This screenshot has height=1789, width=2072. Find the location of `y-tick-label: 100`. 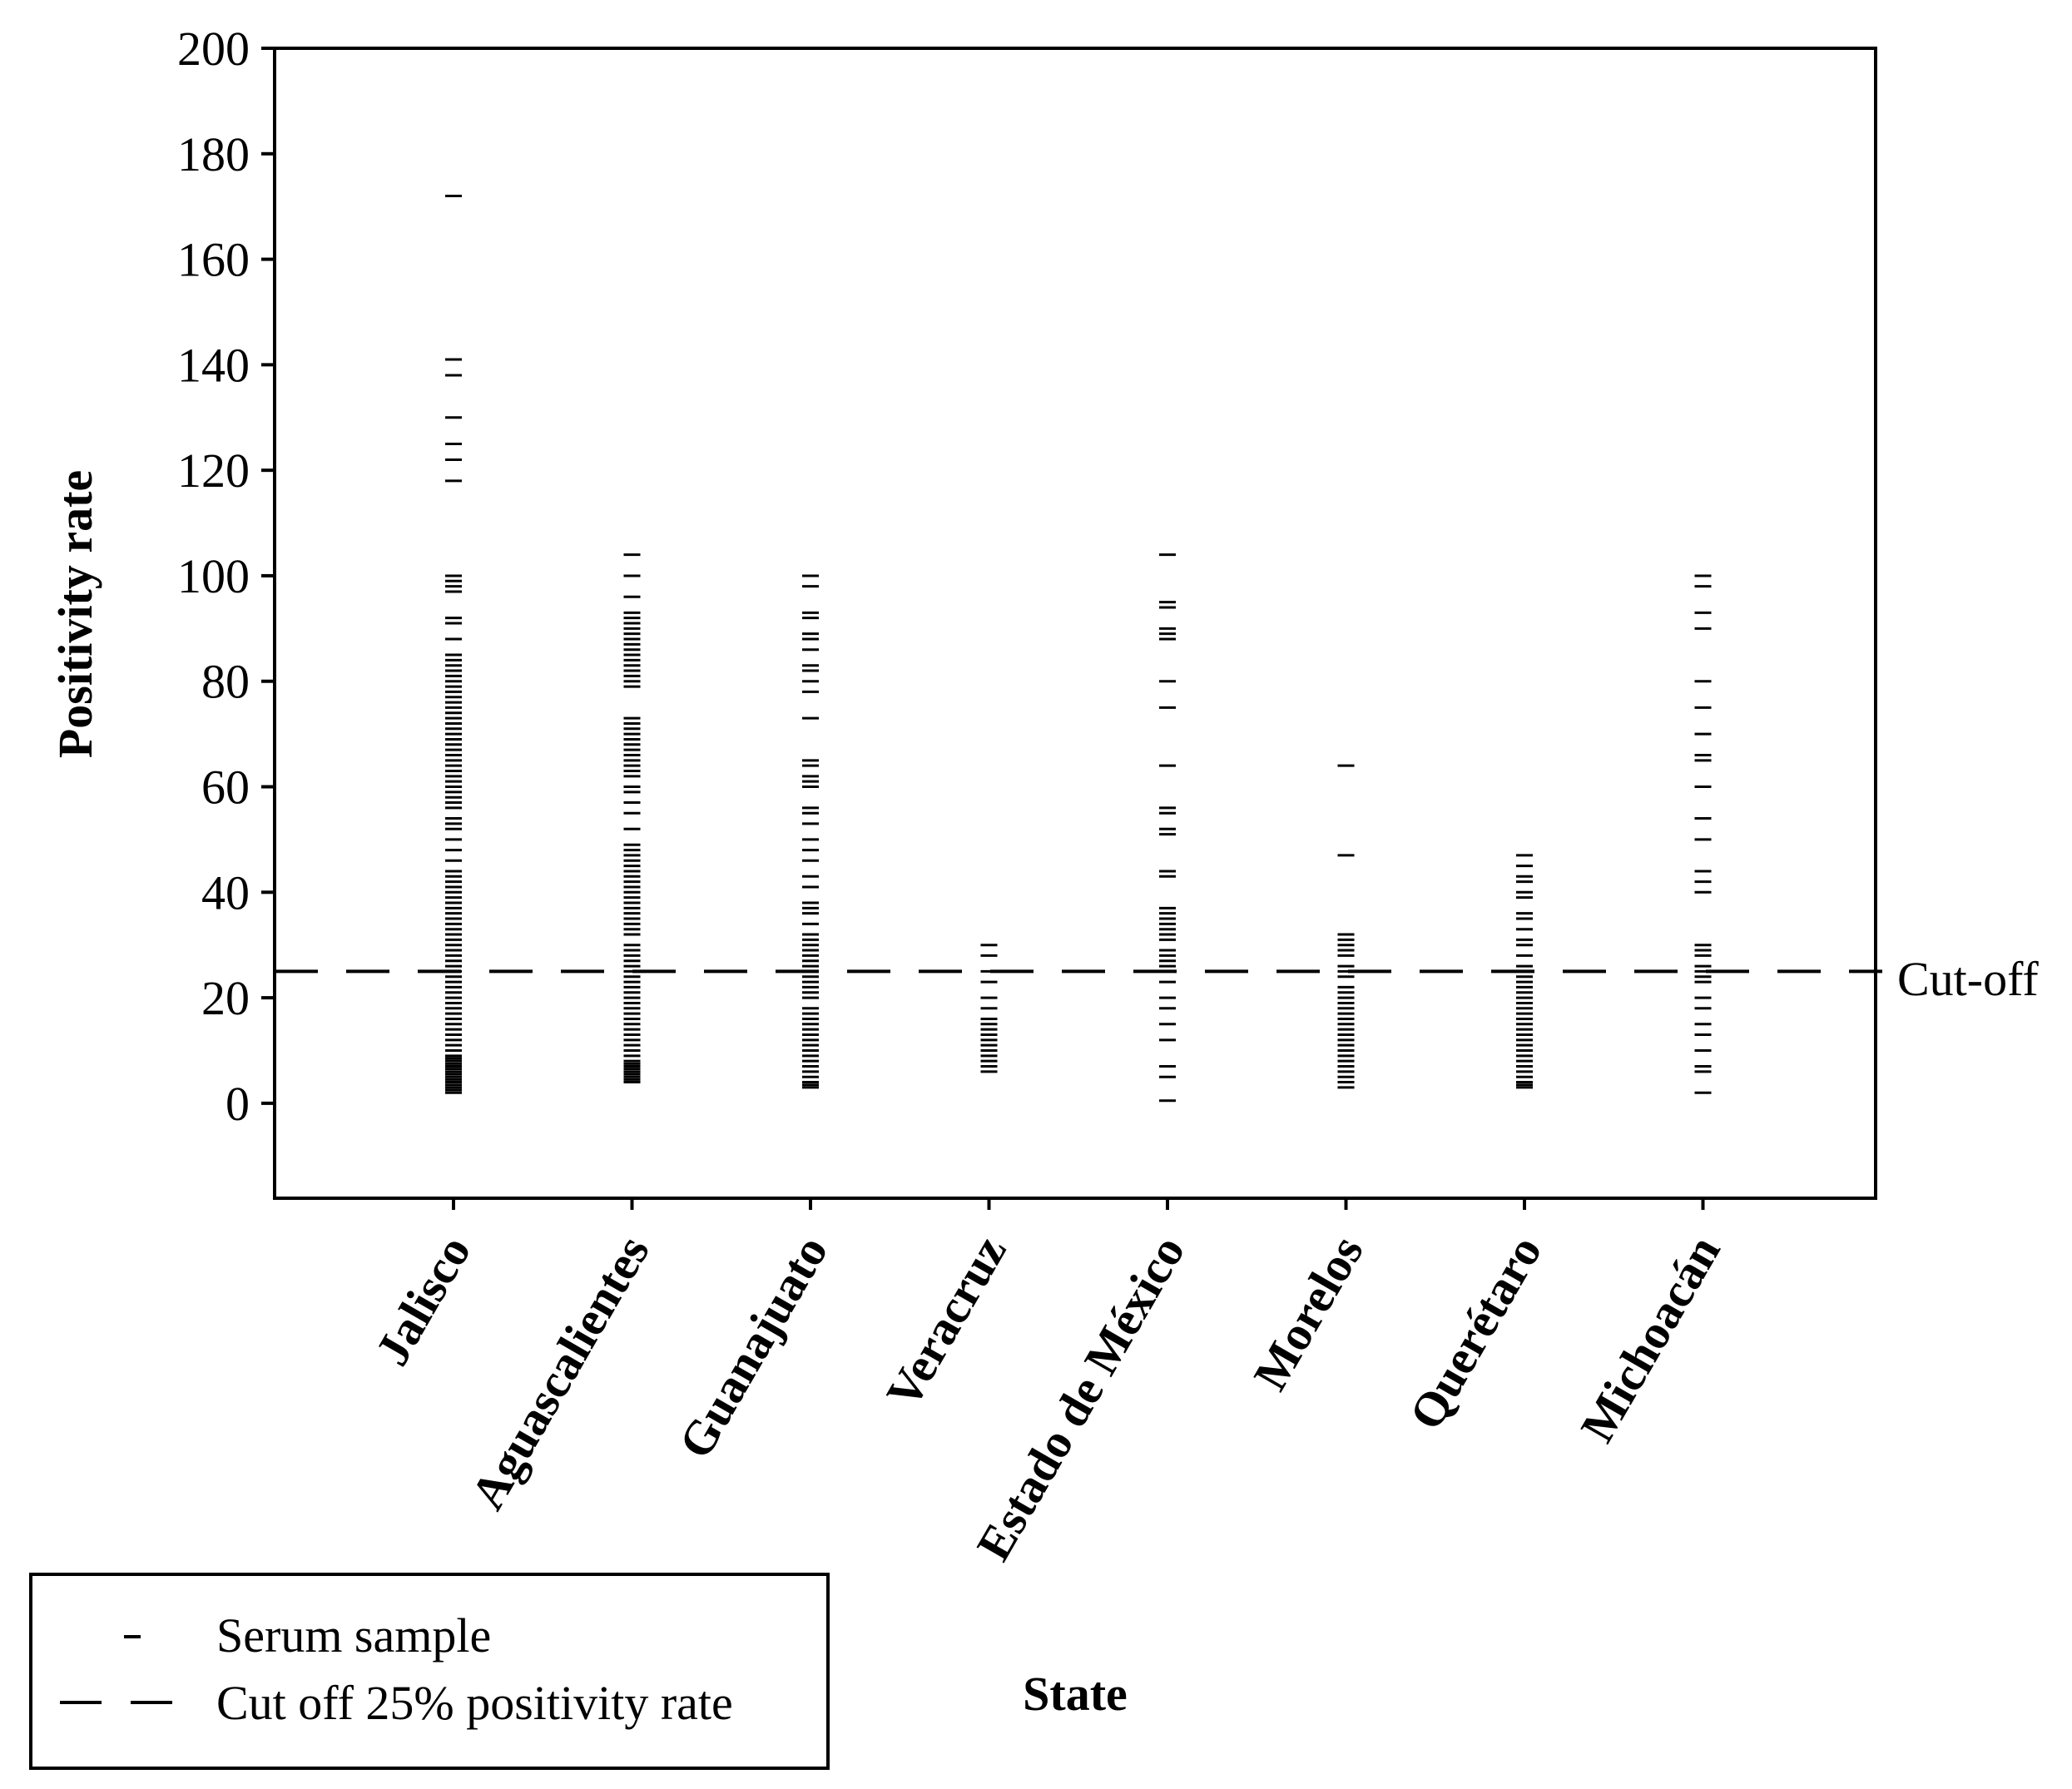

y-tick-label: 100 is located at coordinates (213, 576).